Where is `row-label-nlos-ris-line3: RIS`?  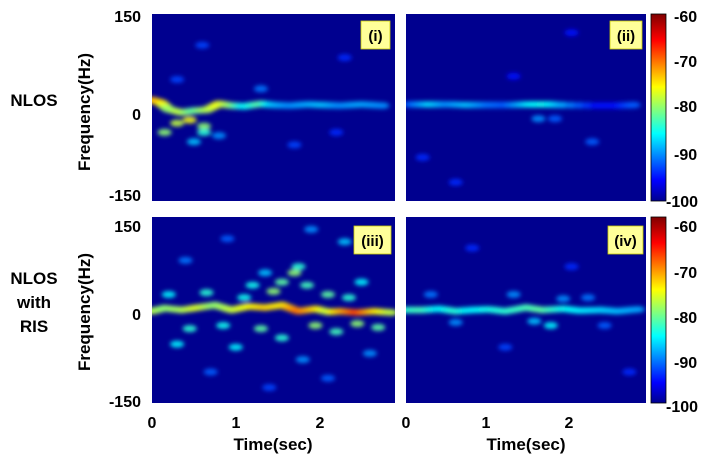 row-label-nlos-ris-line3: RIS is located at coordinates (34, 326).